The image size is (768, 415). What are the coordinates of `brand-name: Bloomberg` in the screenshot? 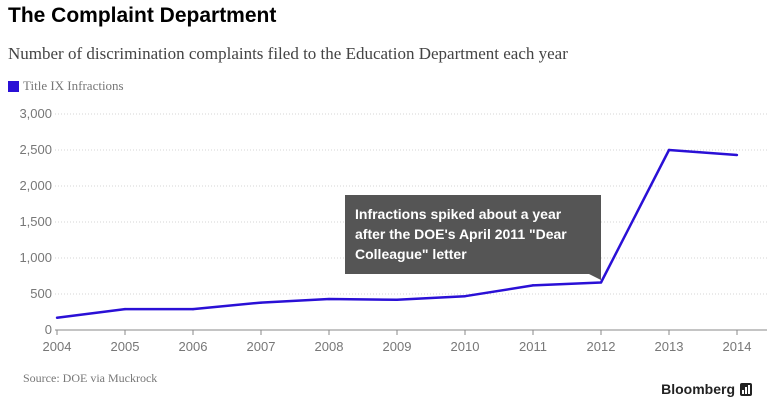 It's located at (698, 389).